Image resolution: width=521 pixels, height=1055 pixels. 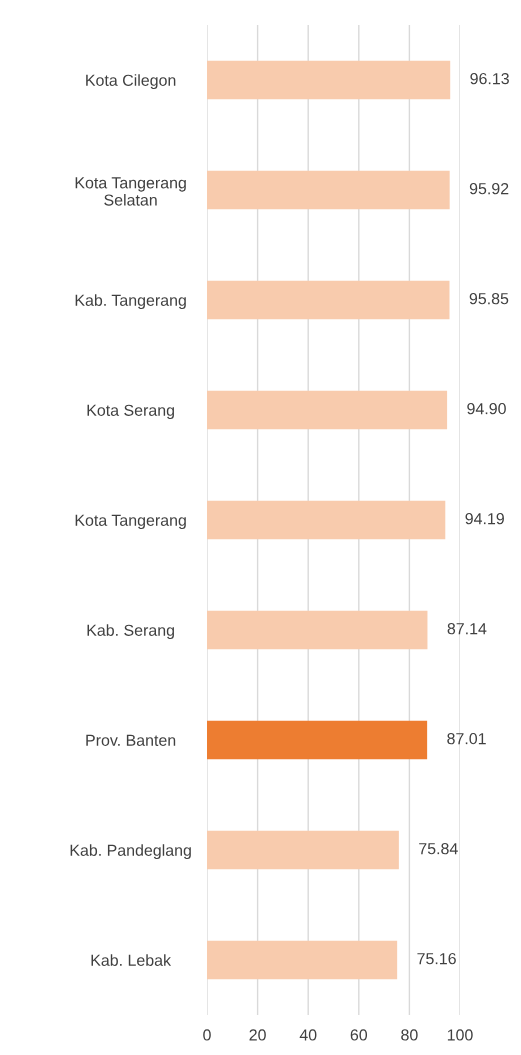 What do you see at coordinates (130, 522) in the screenshot?
I see `y-tick-label: Kota Tangerang` at bounding box center [130, 522].